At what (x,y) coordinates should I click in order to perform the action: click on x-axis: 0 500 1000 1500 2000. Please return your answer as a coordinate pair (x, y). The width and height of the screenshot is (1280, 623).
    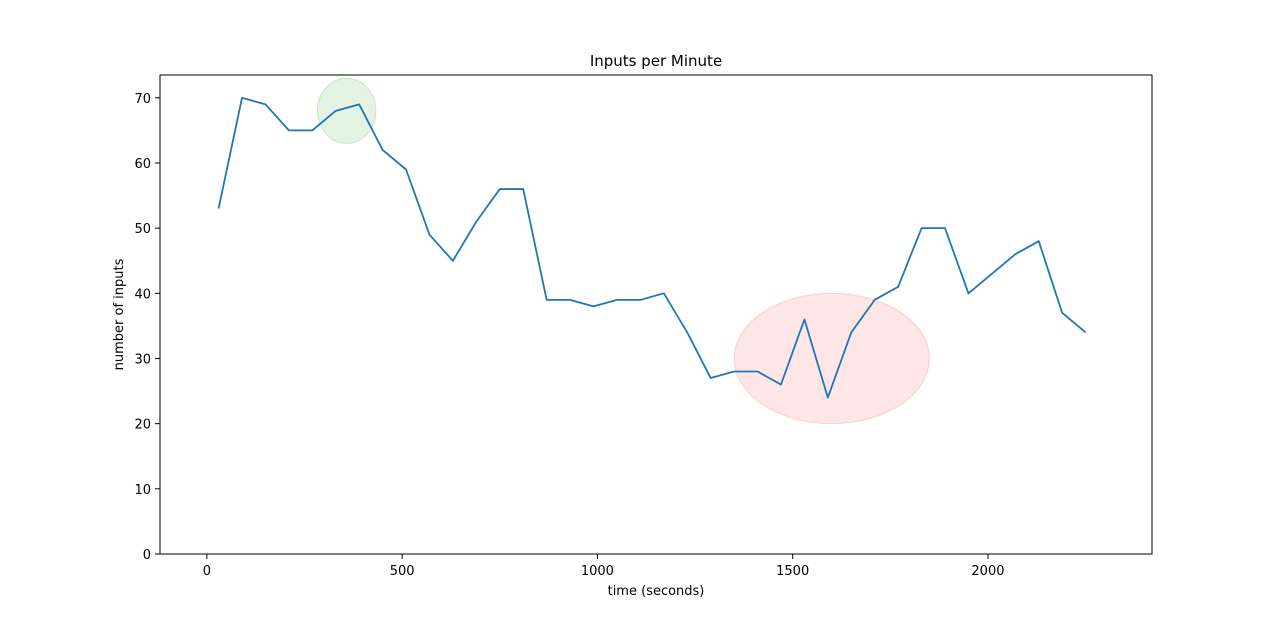
    Looking at the image, I should click on (604, 566).